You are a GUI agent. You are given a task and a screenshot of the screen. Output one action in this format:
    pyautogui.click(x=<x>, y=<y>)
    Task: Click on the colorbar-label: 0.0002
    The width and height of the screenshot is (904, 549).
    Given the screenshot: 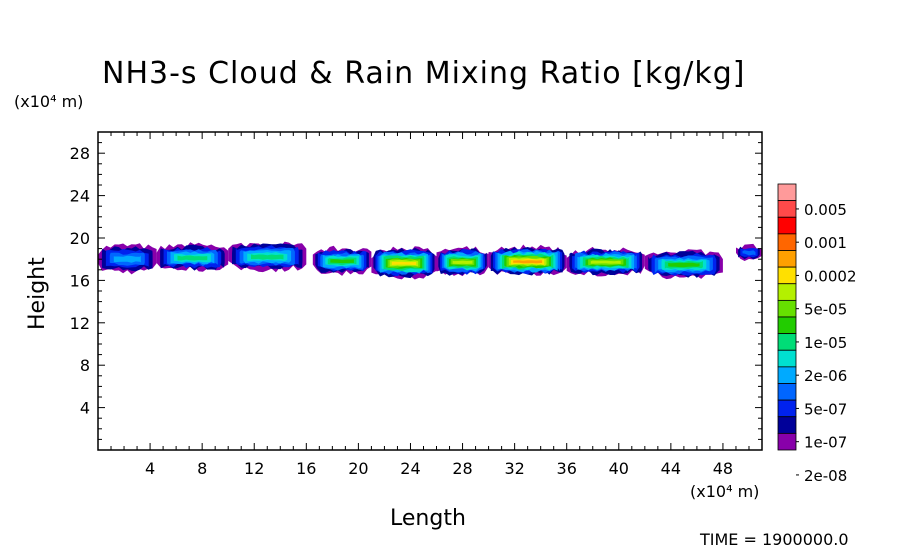 What is the action you would take?
    pyautogui.click(x=830, y=276)
    